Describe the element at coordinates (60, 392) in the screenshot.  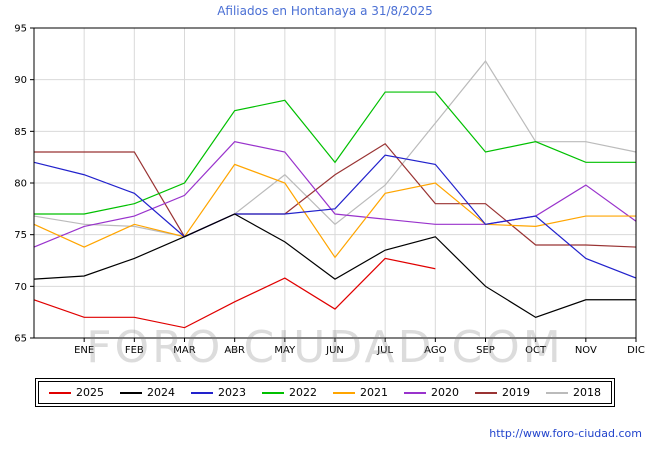
I see `legend-swatch-2025` at that location.